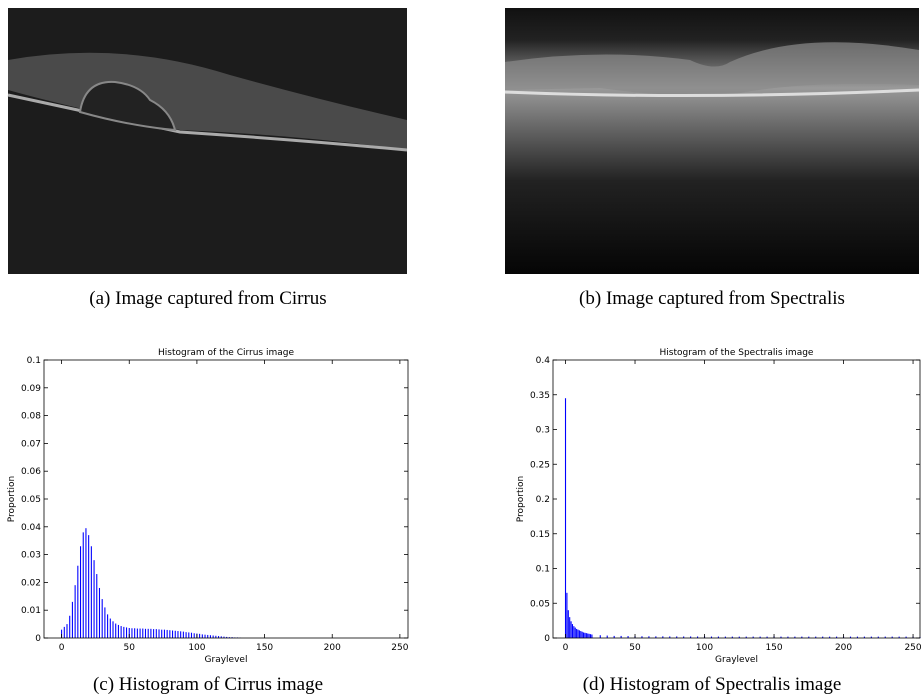  I want to click on y-tick-label: 0.3, so click(543, 431).